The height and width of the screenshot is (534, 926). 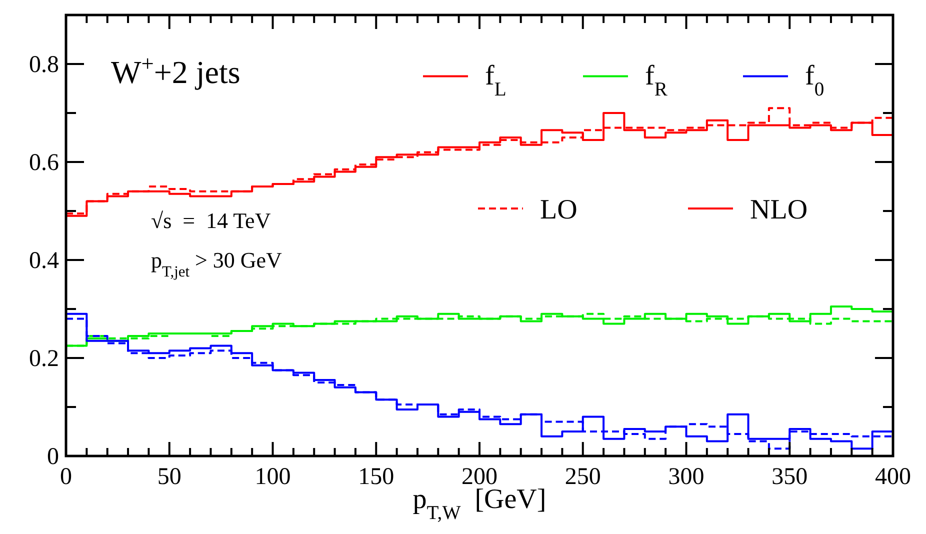 I want to click on x-tick-label: 250, so click(x=582, y=477).